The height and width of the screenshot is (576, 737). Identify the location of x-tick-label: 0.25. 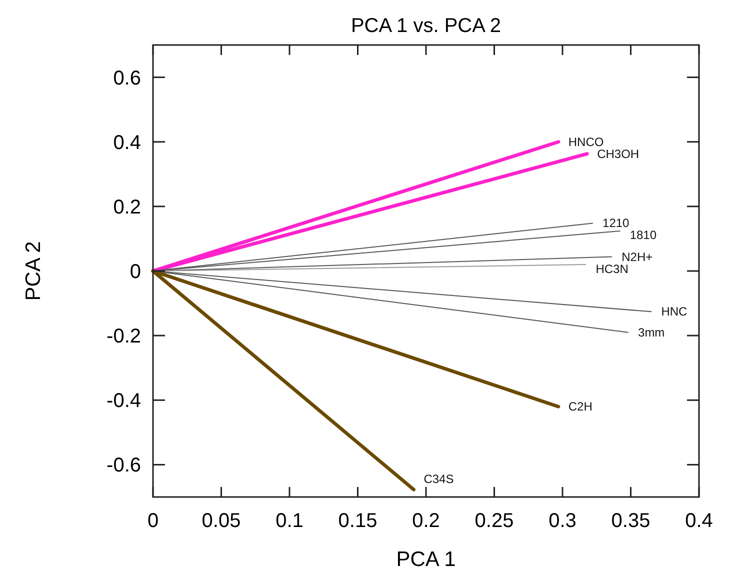
(494, 521).